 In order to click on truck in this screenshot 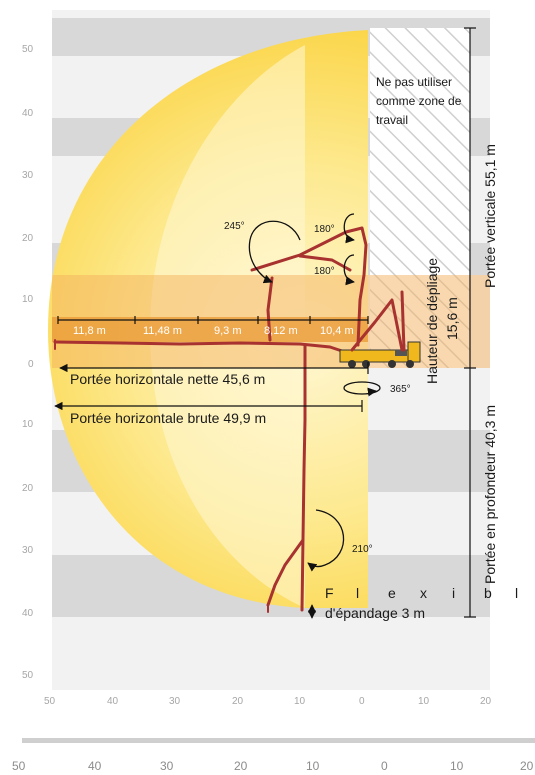, I will do `click(380, 329)`.